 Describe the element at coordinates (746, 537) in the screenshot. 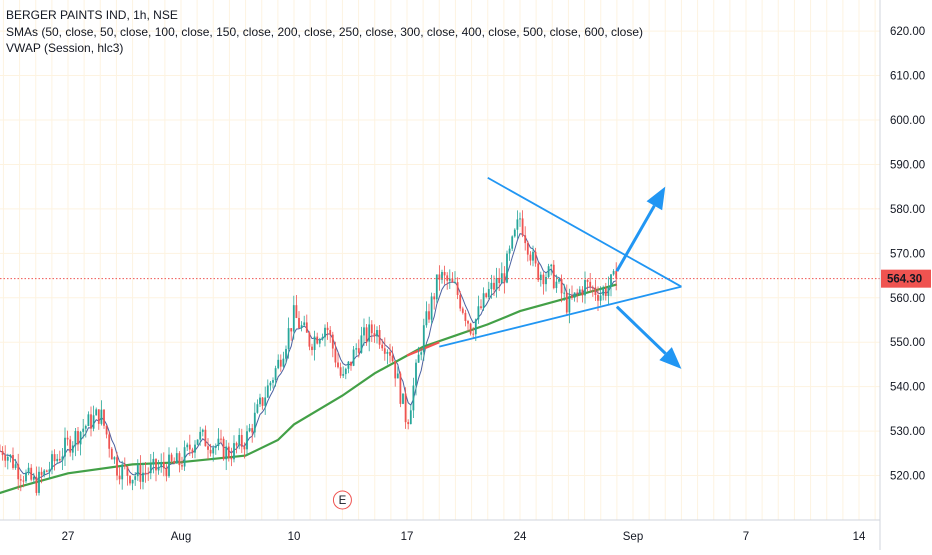

I see `x-tick-label: 7` at that location.